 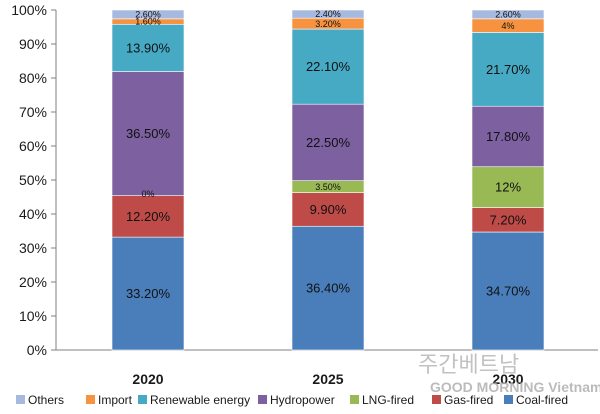 What do you see at coordinates (468, 400) in the screenshot?
I see `legend-label: Gas-fired` at bounding box center [468, 400].